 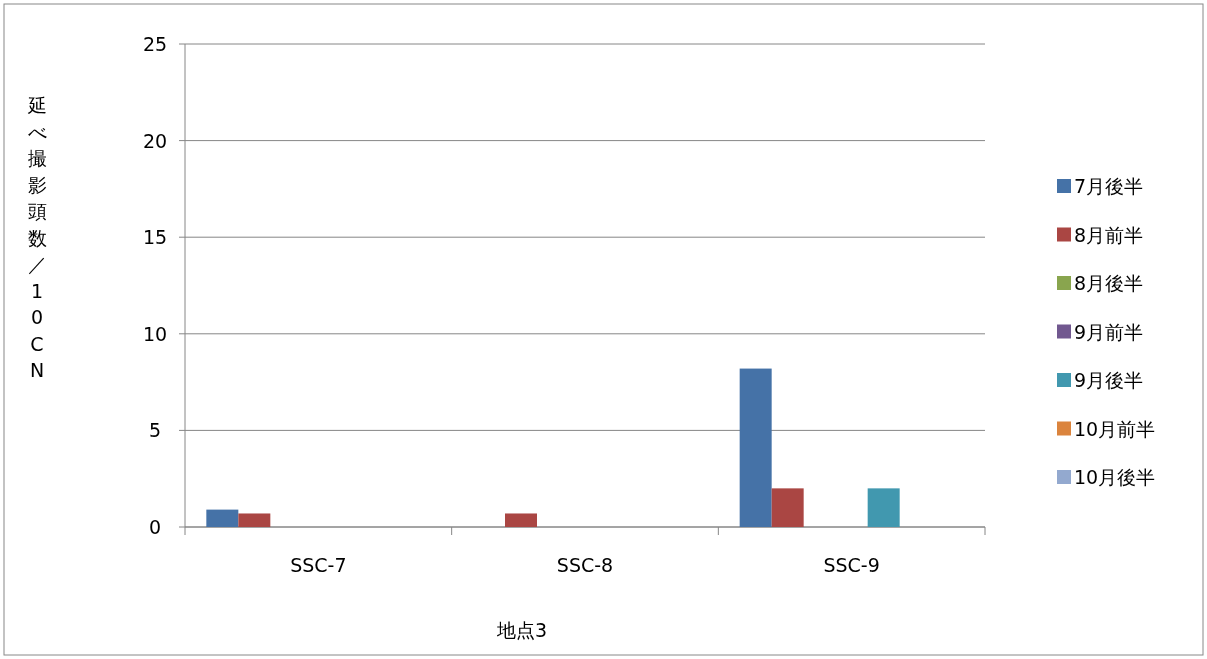 I want to click on legend-label: 7月後半, so click(x=1109, y=186).